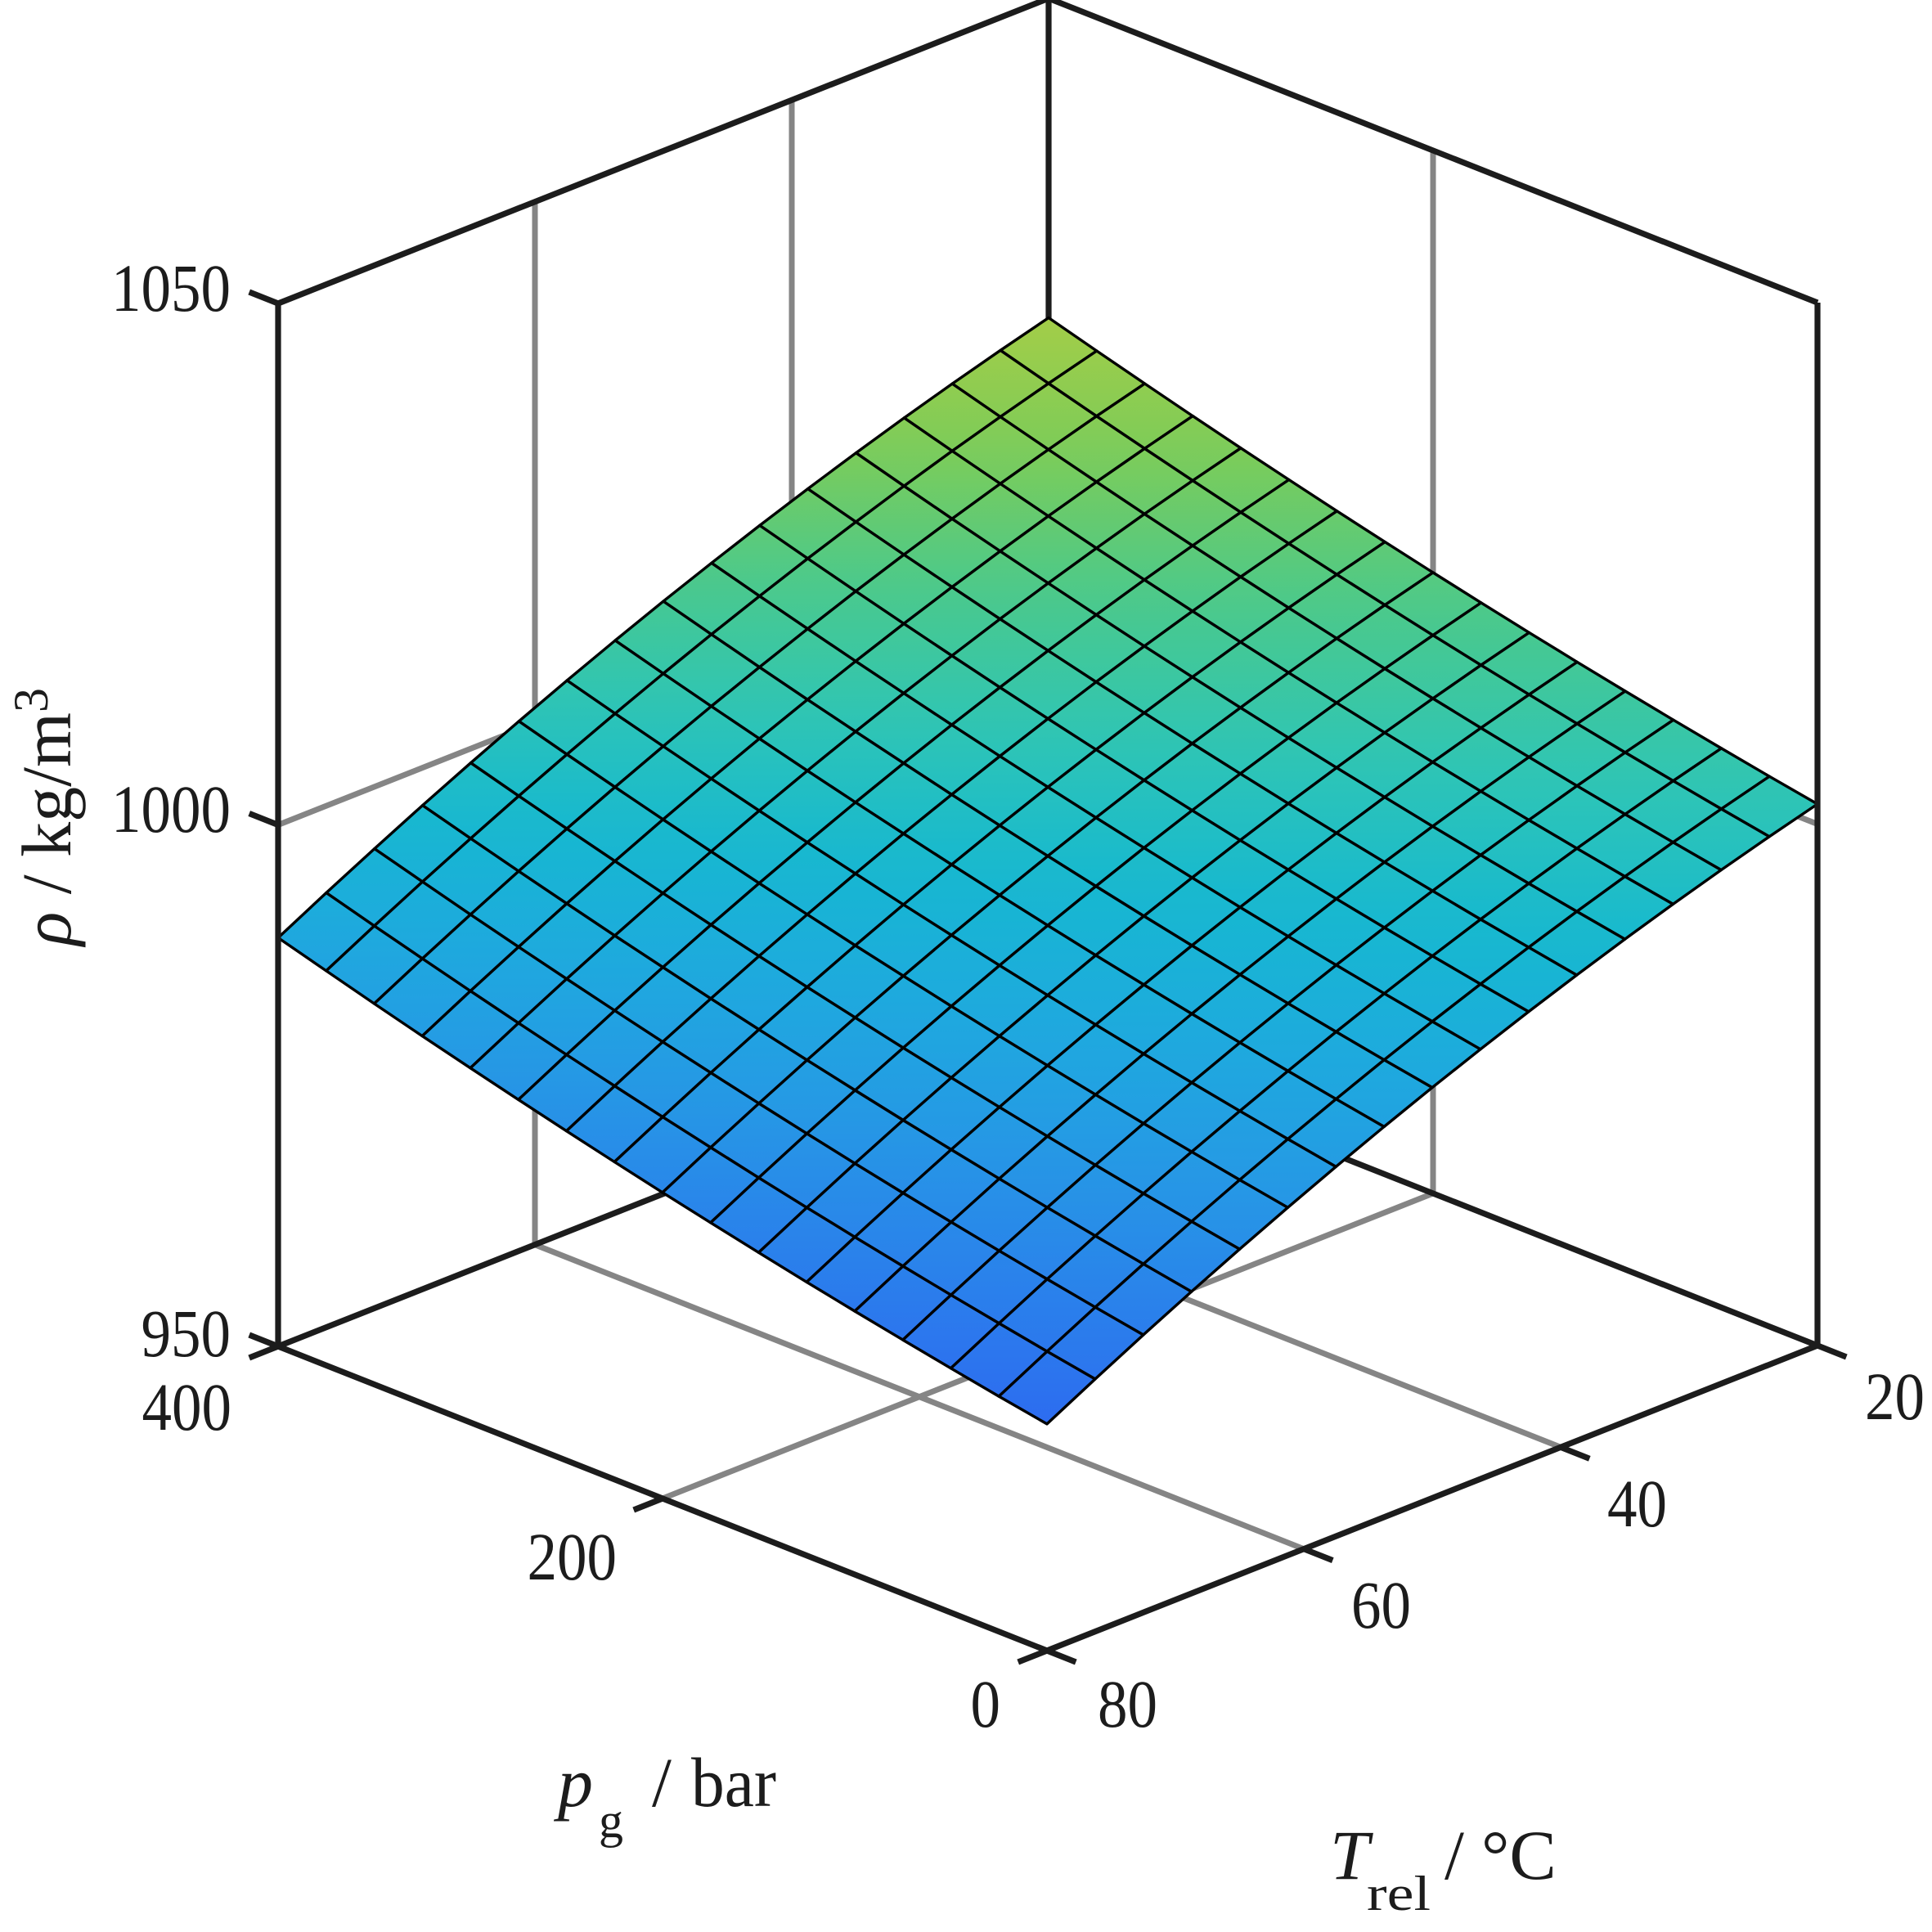 The height and width of the screenshot is (1932, 1932). Describe the element at coordinates (1637, 1504) in the screenshot. I see `svg-text: 40` at that location.